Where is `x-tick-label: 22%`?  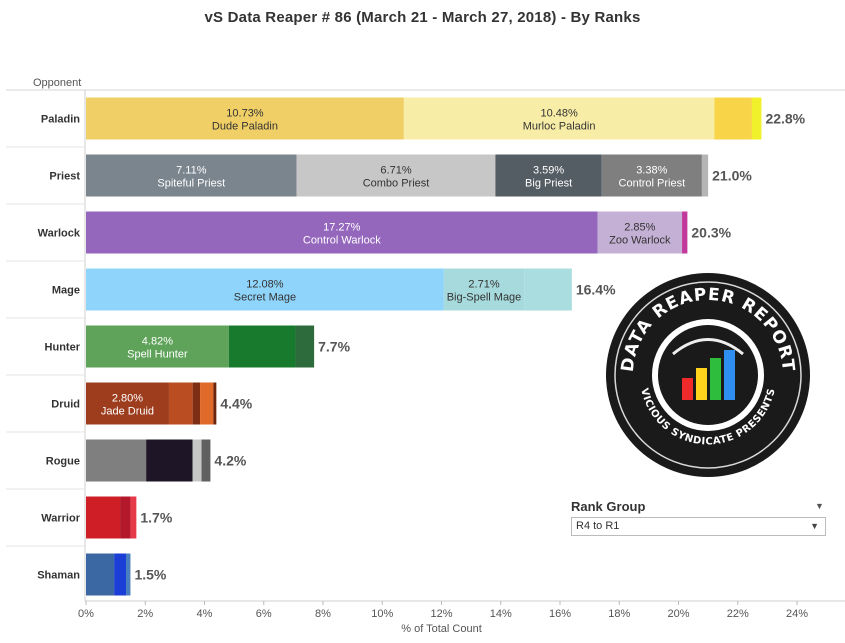
x-tick-label: 22% is located at coordinates (738, 614).